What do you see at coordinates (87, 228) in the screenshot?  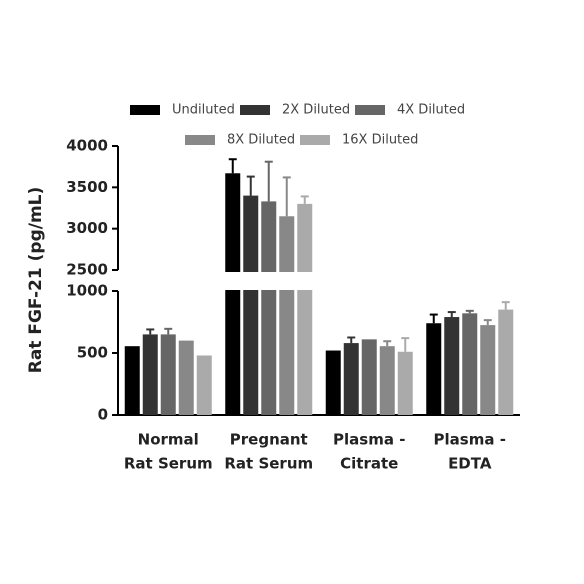 I see `y-tick-label: 3000` at bounding box center [87, 228].